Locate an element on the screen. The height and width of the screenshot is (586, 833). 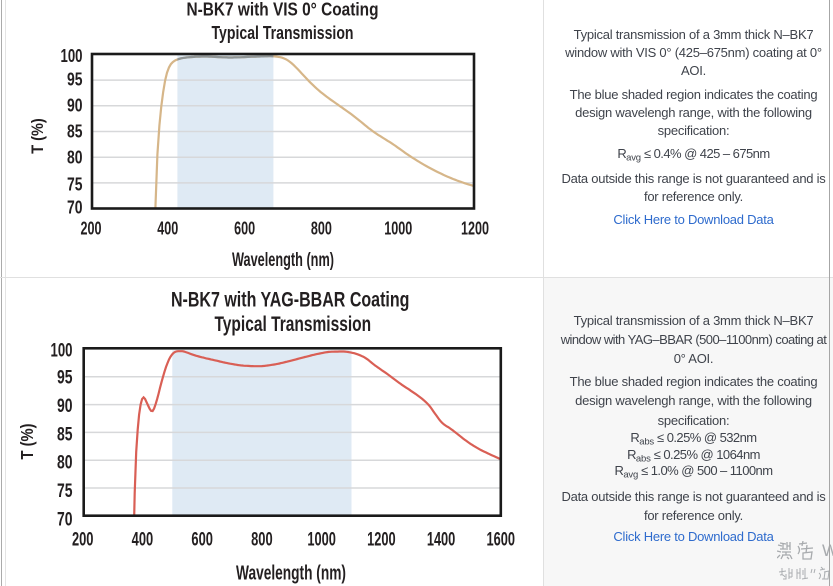
svg-text: N-BK7 with VIS 0° Coating is located at coordinates (283, 10).